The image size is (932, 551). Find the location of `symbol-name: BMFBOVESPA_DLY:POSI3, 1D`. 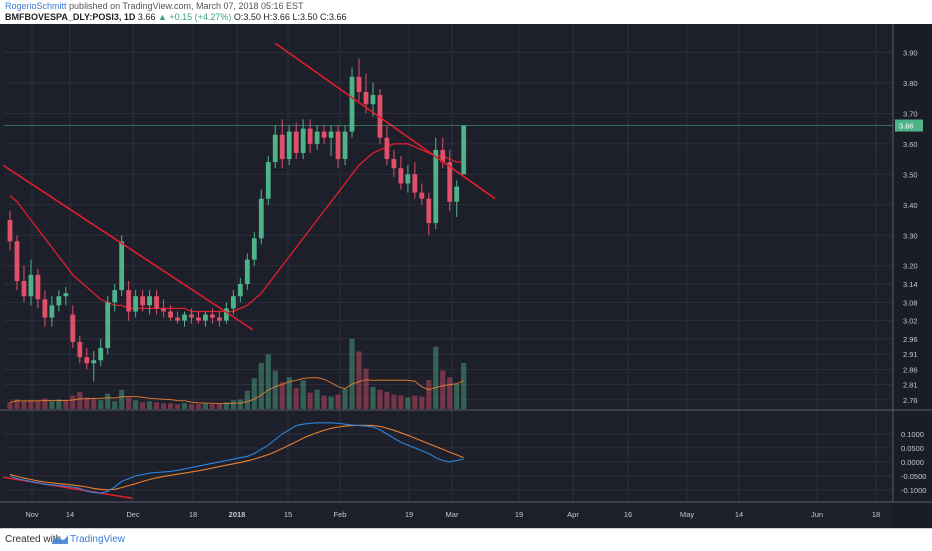

symbol-name: BMFBOVESPA_DLY:POSI3, 1D is located at coordinates (70, 17).